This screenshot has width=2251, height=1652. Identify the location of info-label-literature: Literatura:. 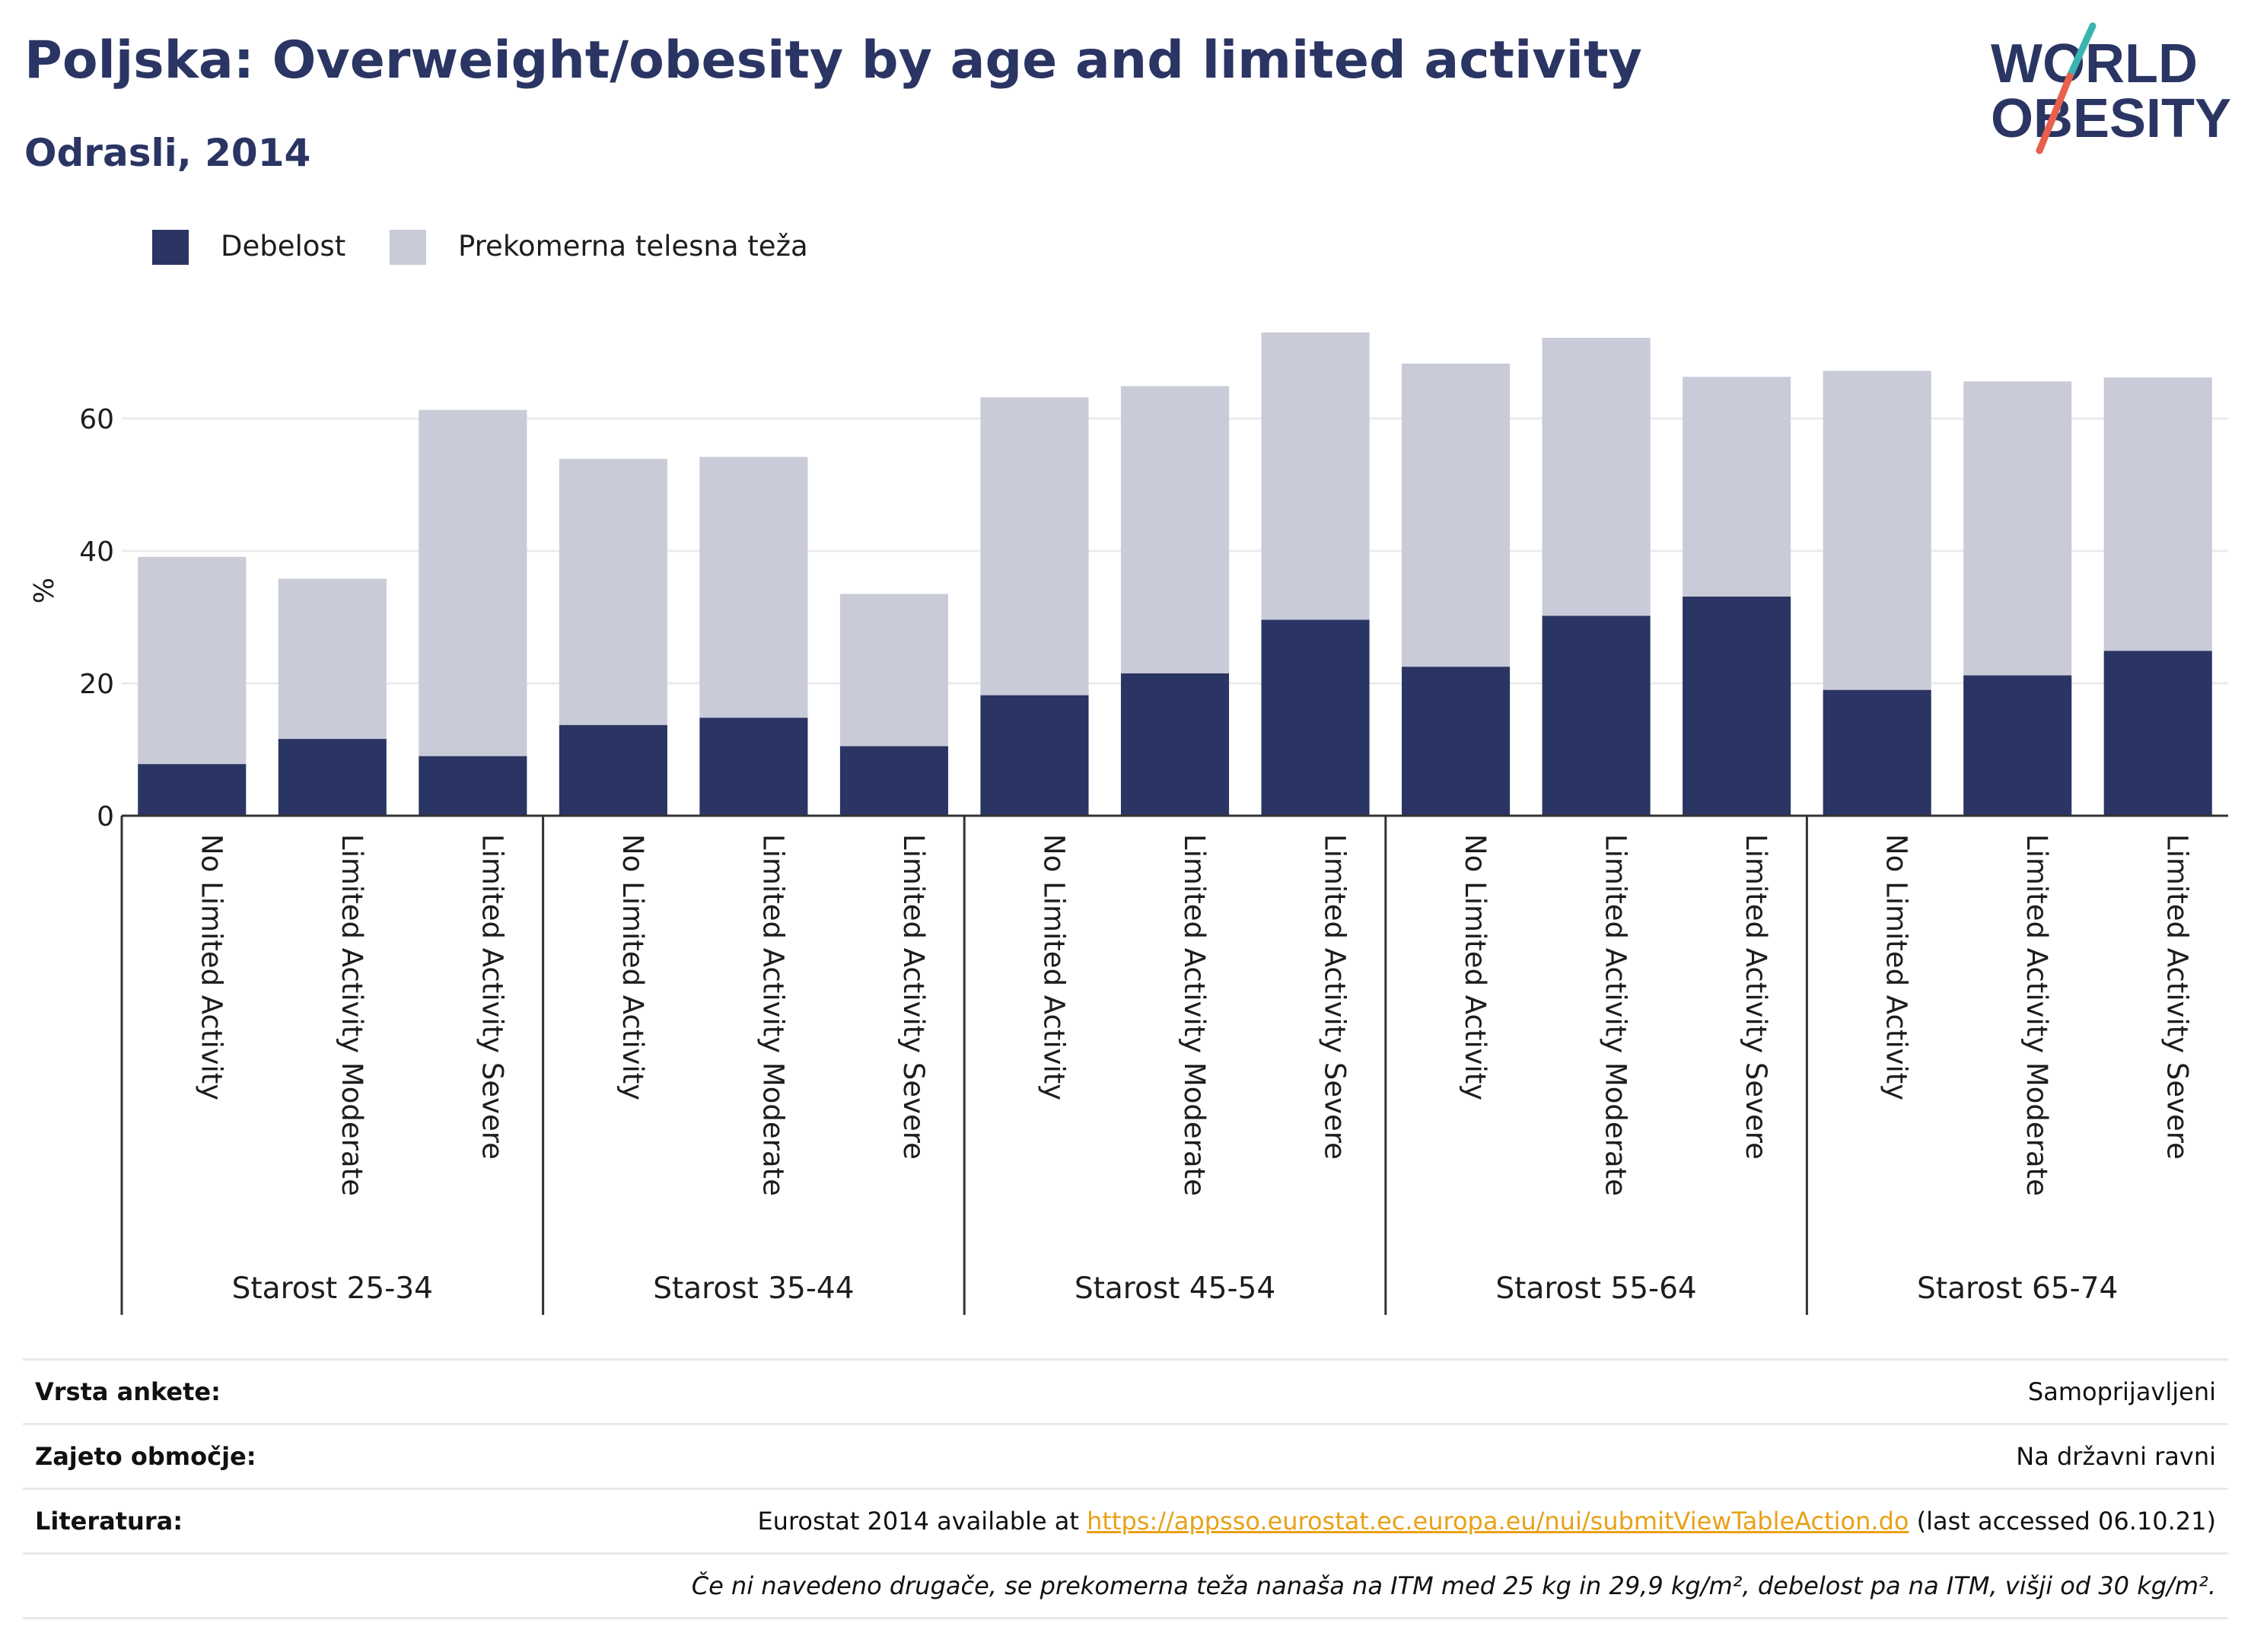
(109, 1521).